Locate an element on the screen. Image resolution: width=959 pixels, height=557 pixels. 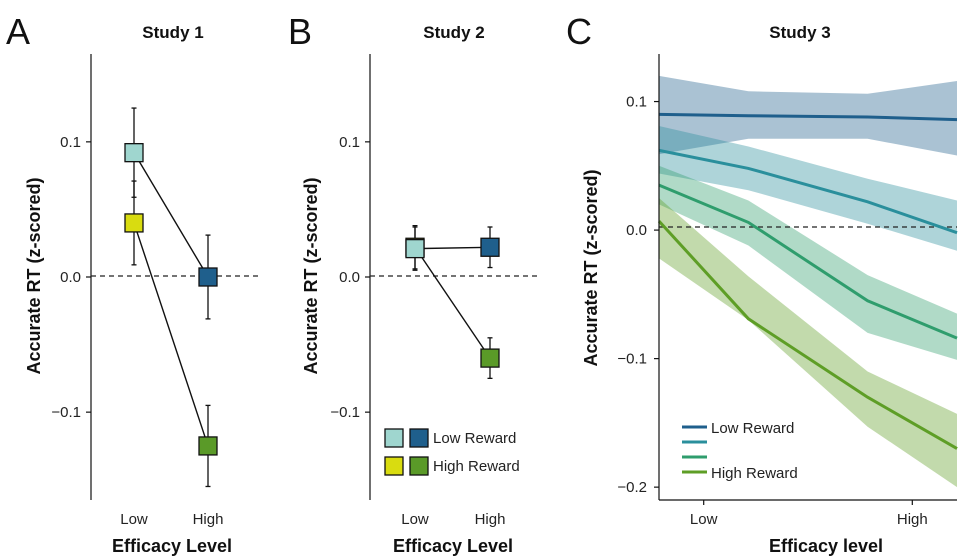
panel-b-y-tick-label: −0.1 is located at coordinates (345, 412).